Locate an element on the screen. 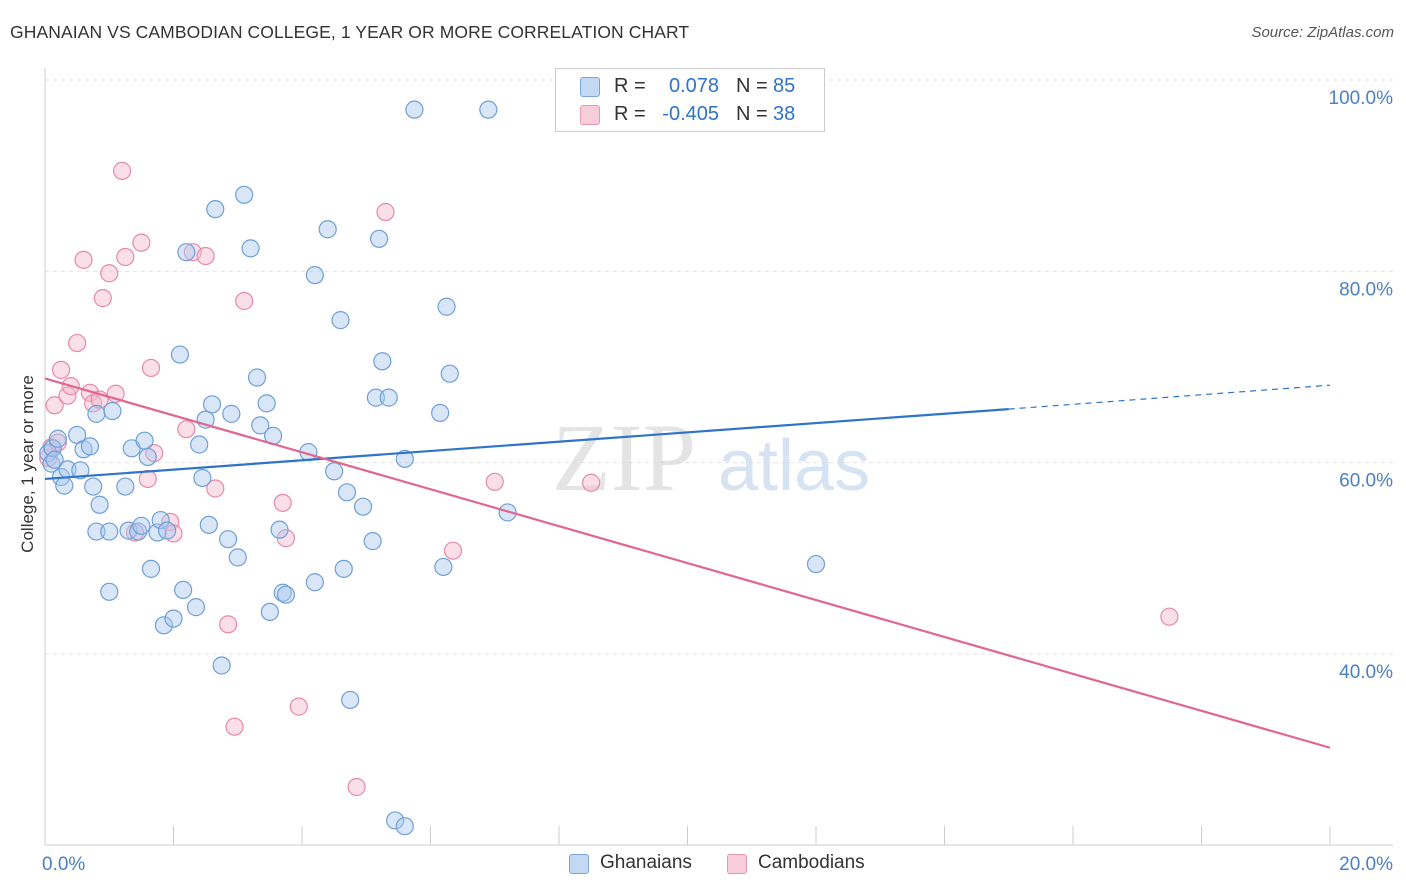  legend-row-ghanaians: R = 0.078 N = 85 is located at coordinates (690, 86).